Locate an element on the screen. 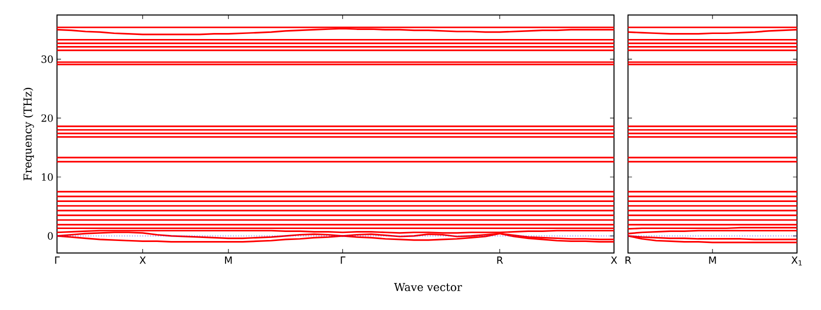 This screenshot has height=310, width=821. y-tick-label: 30 is located at coordinates (47, 59).